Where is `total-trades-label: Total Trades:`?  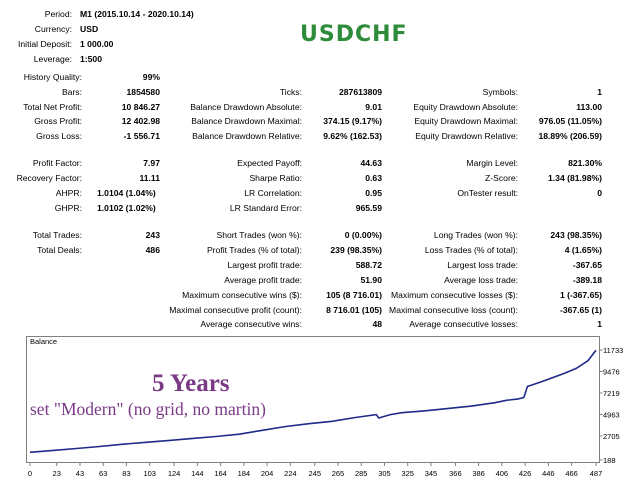
total-trades-label: Total Trades: is located at coordinates (57, 235).